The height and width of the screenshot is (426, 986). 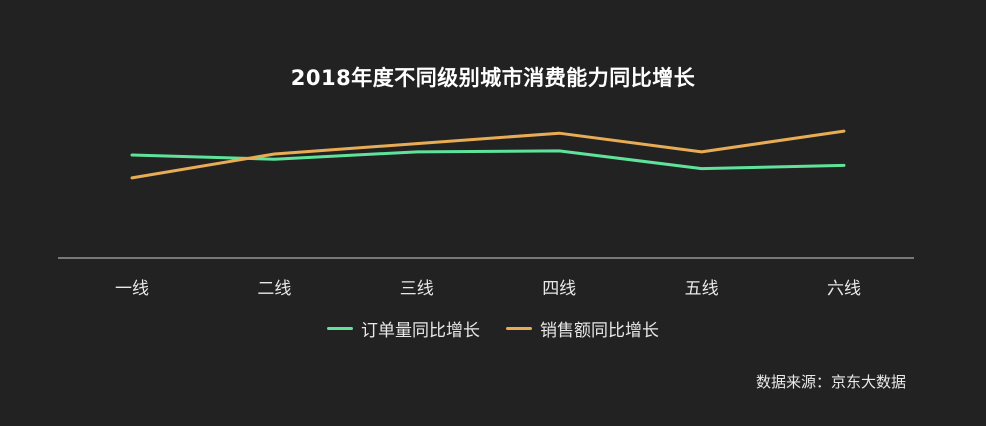 I want to click on legend-label: 销售额同比增长, so click(x=599, y=331).